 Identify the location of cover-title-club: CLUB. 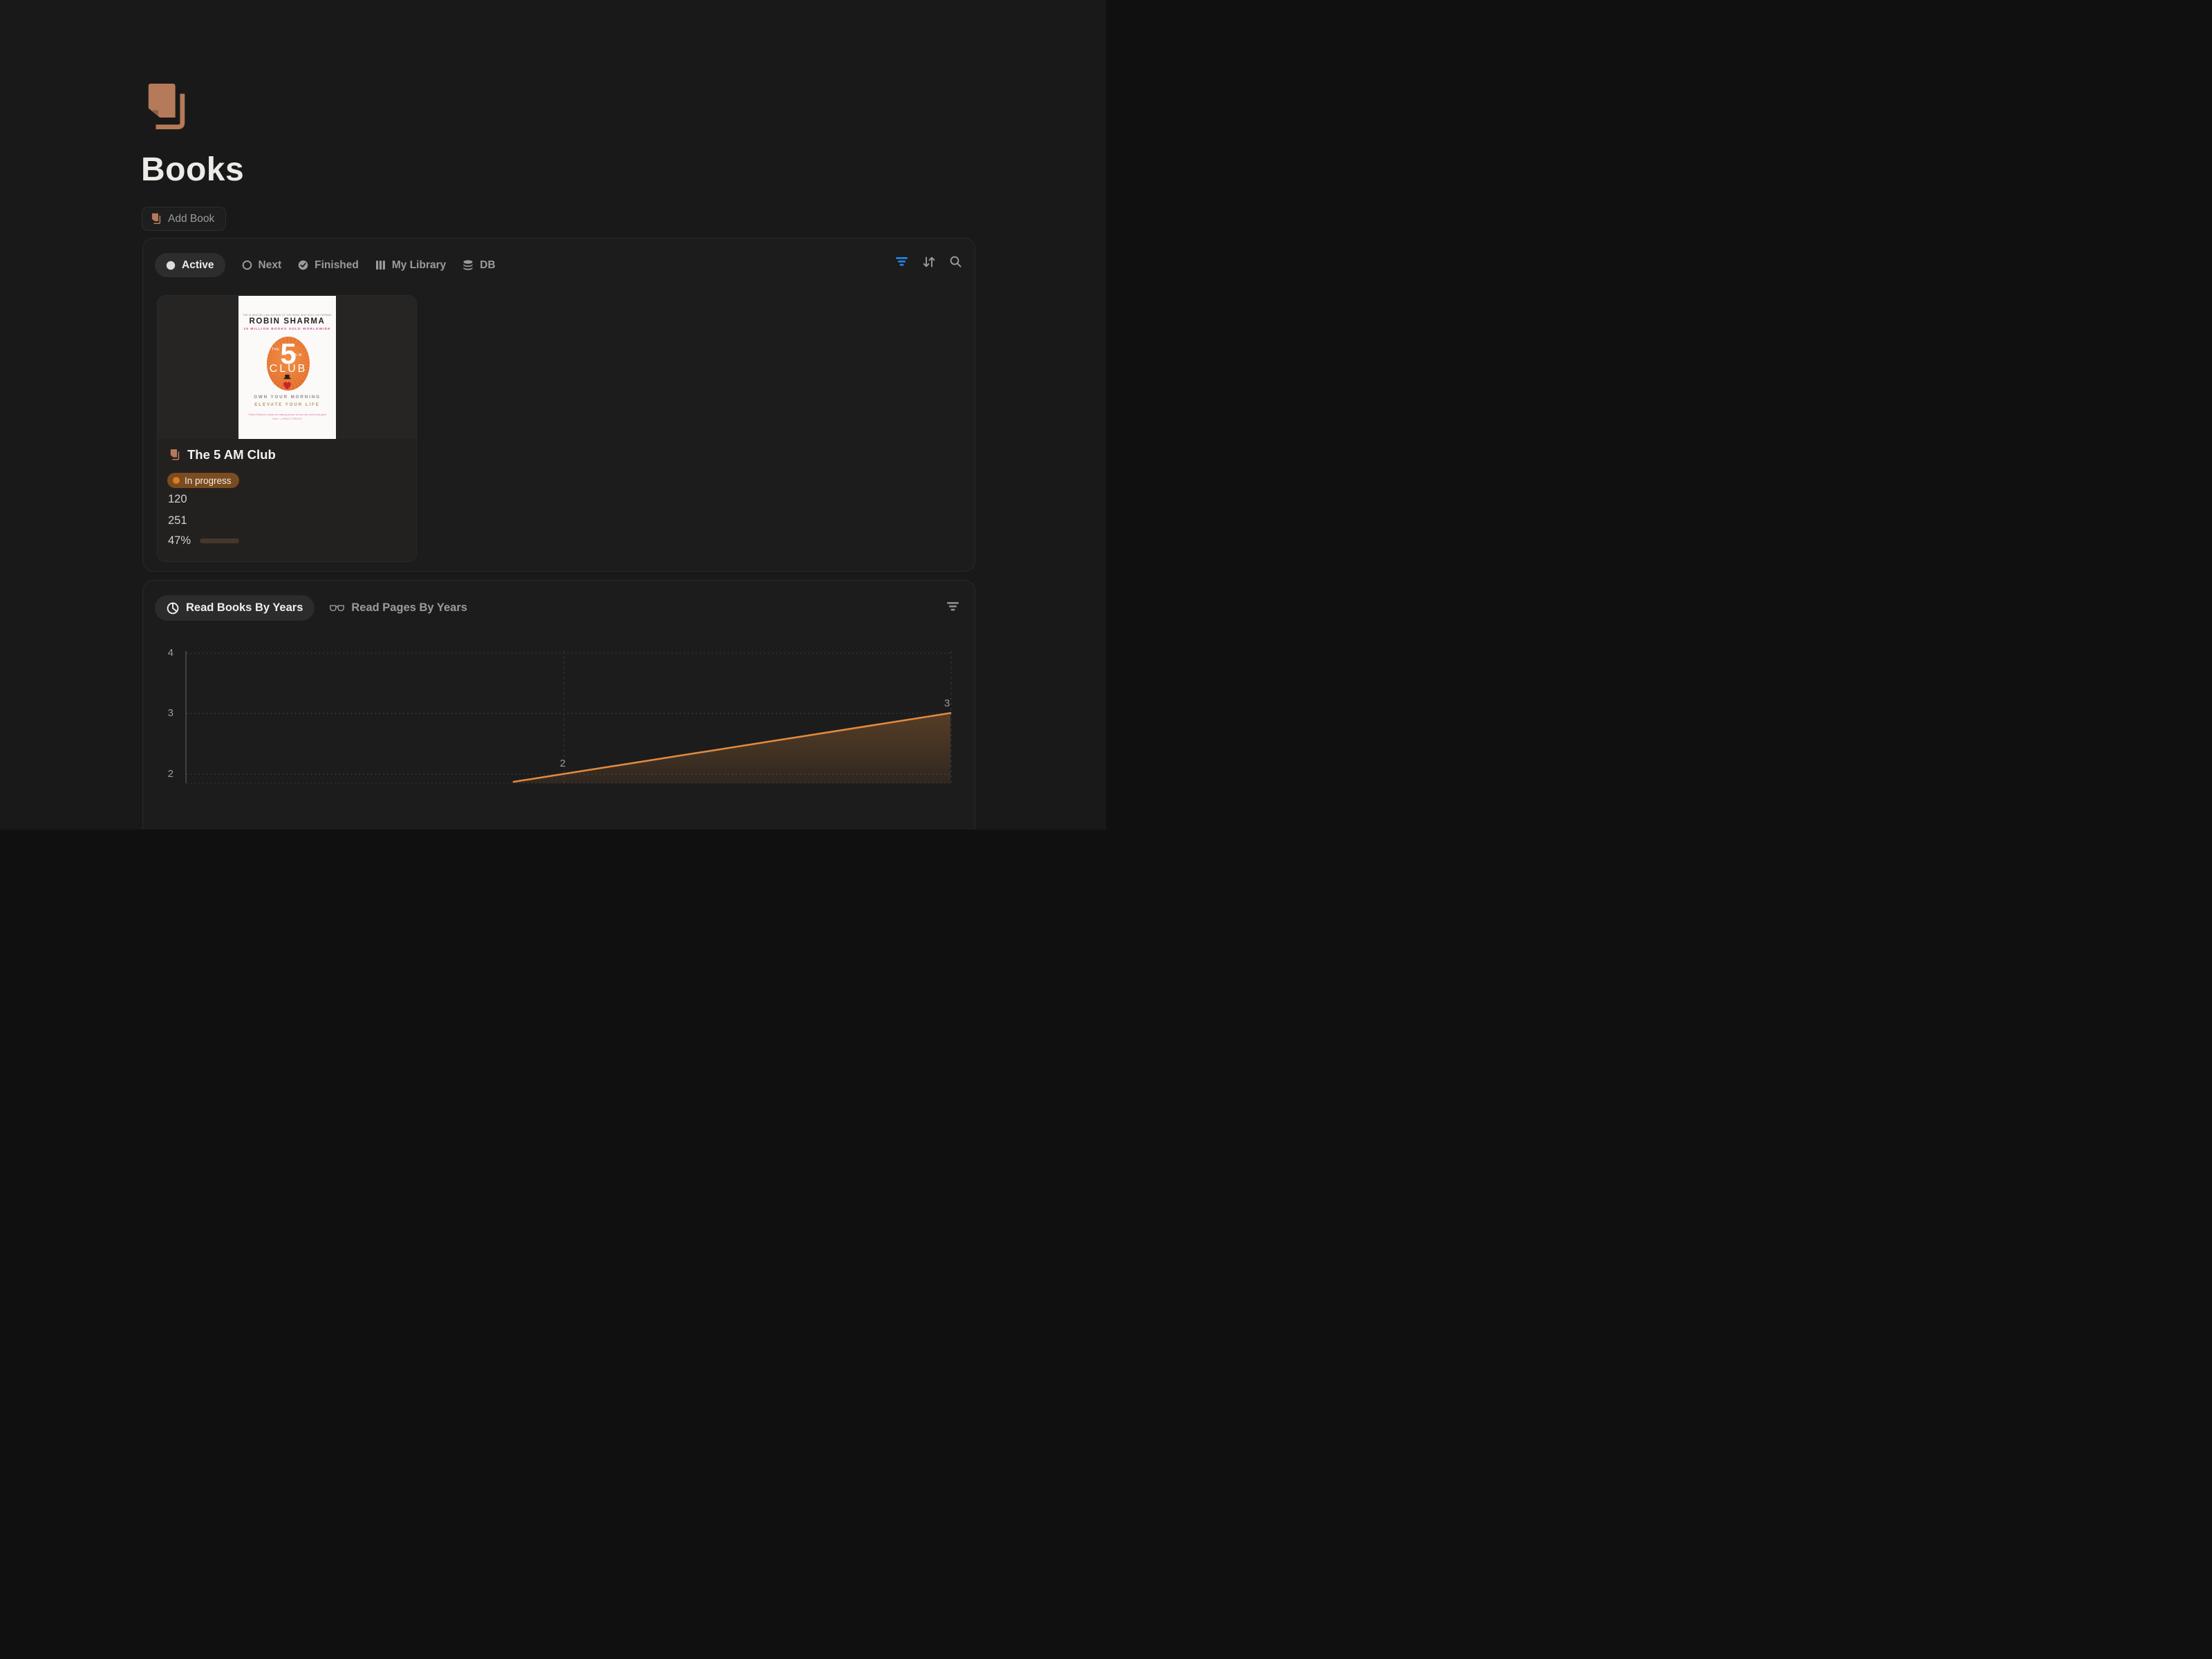
(289, 369).